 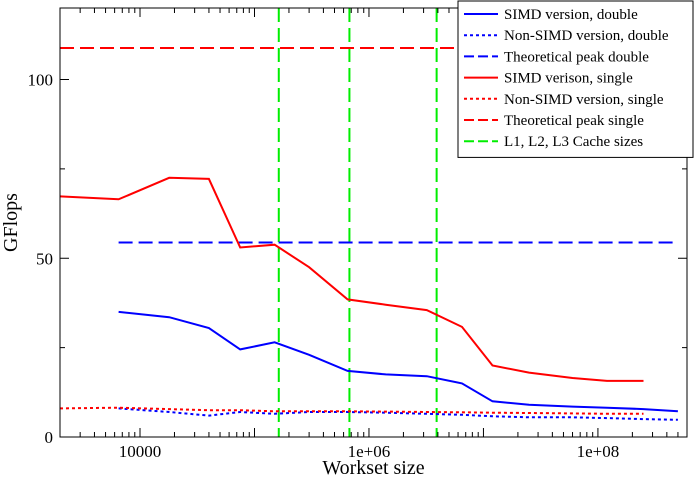 What do you see at coordinates (571, 15) in the screenshot?
I see `legend-label: SIMD version, double` at bounding box center [571, 15].